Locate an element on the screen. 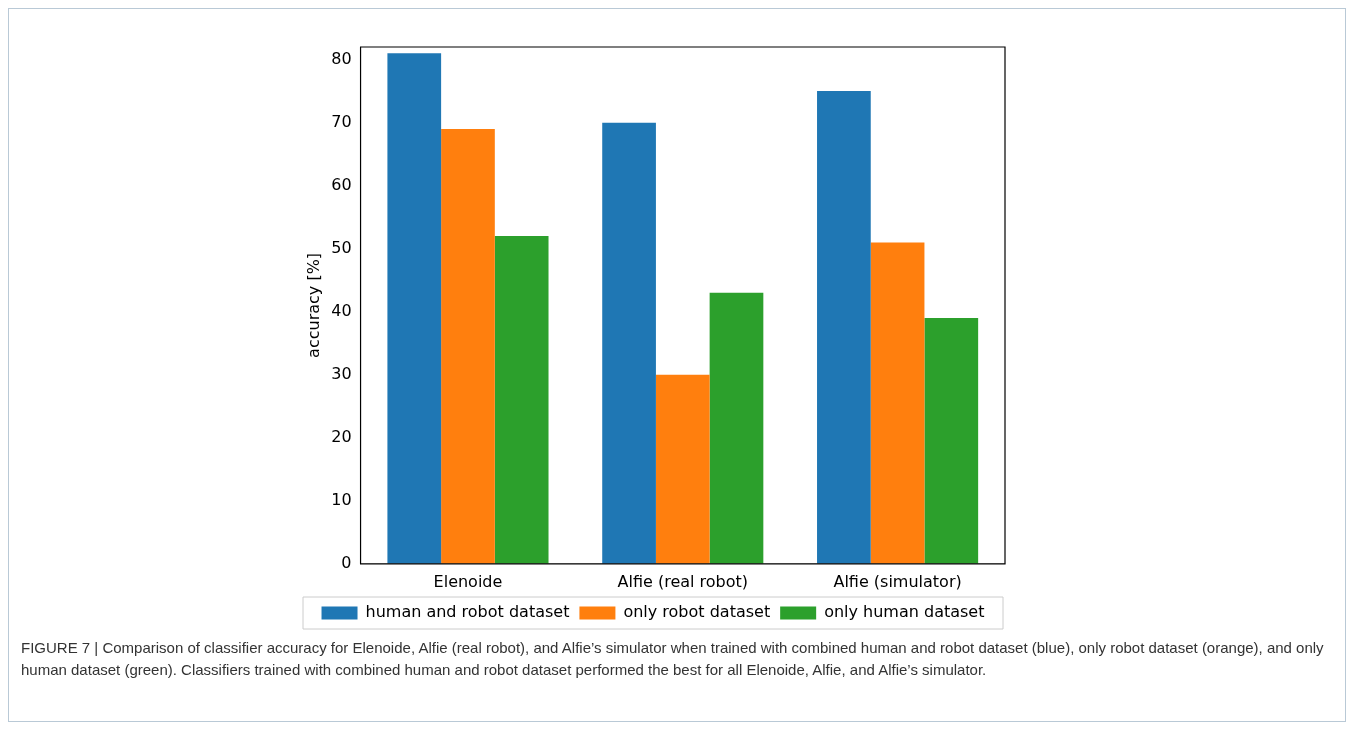 This screenshot has height=732, width=1356. y-tick-label: 30 is located at coordinates (341, 373).